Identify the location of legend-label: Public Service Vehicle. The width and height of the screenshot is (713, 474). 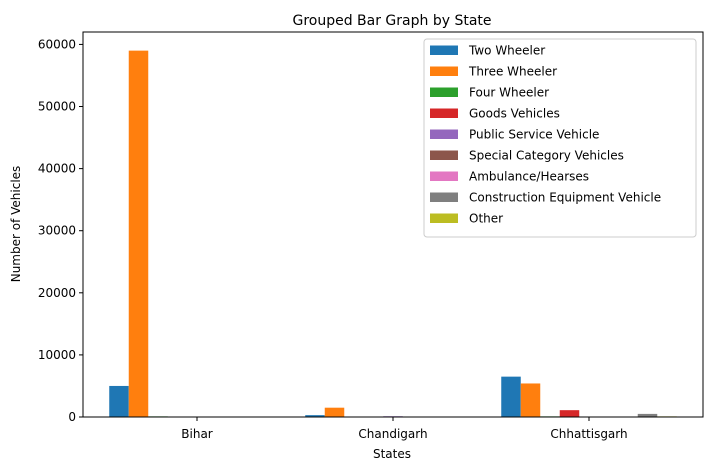
(534, 135).